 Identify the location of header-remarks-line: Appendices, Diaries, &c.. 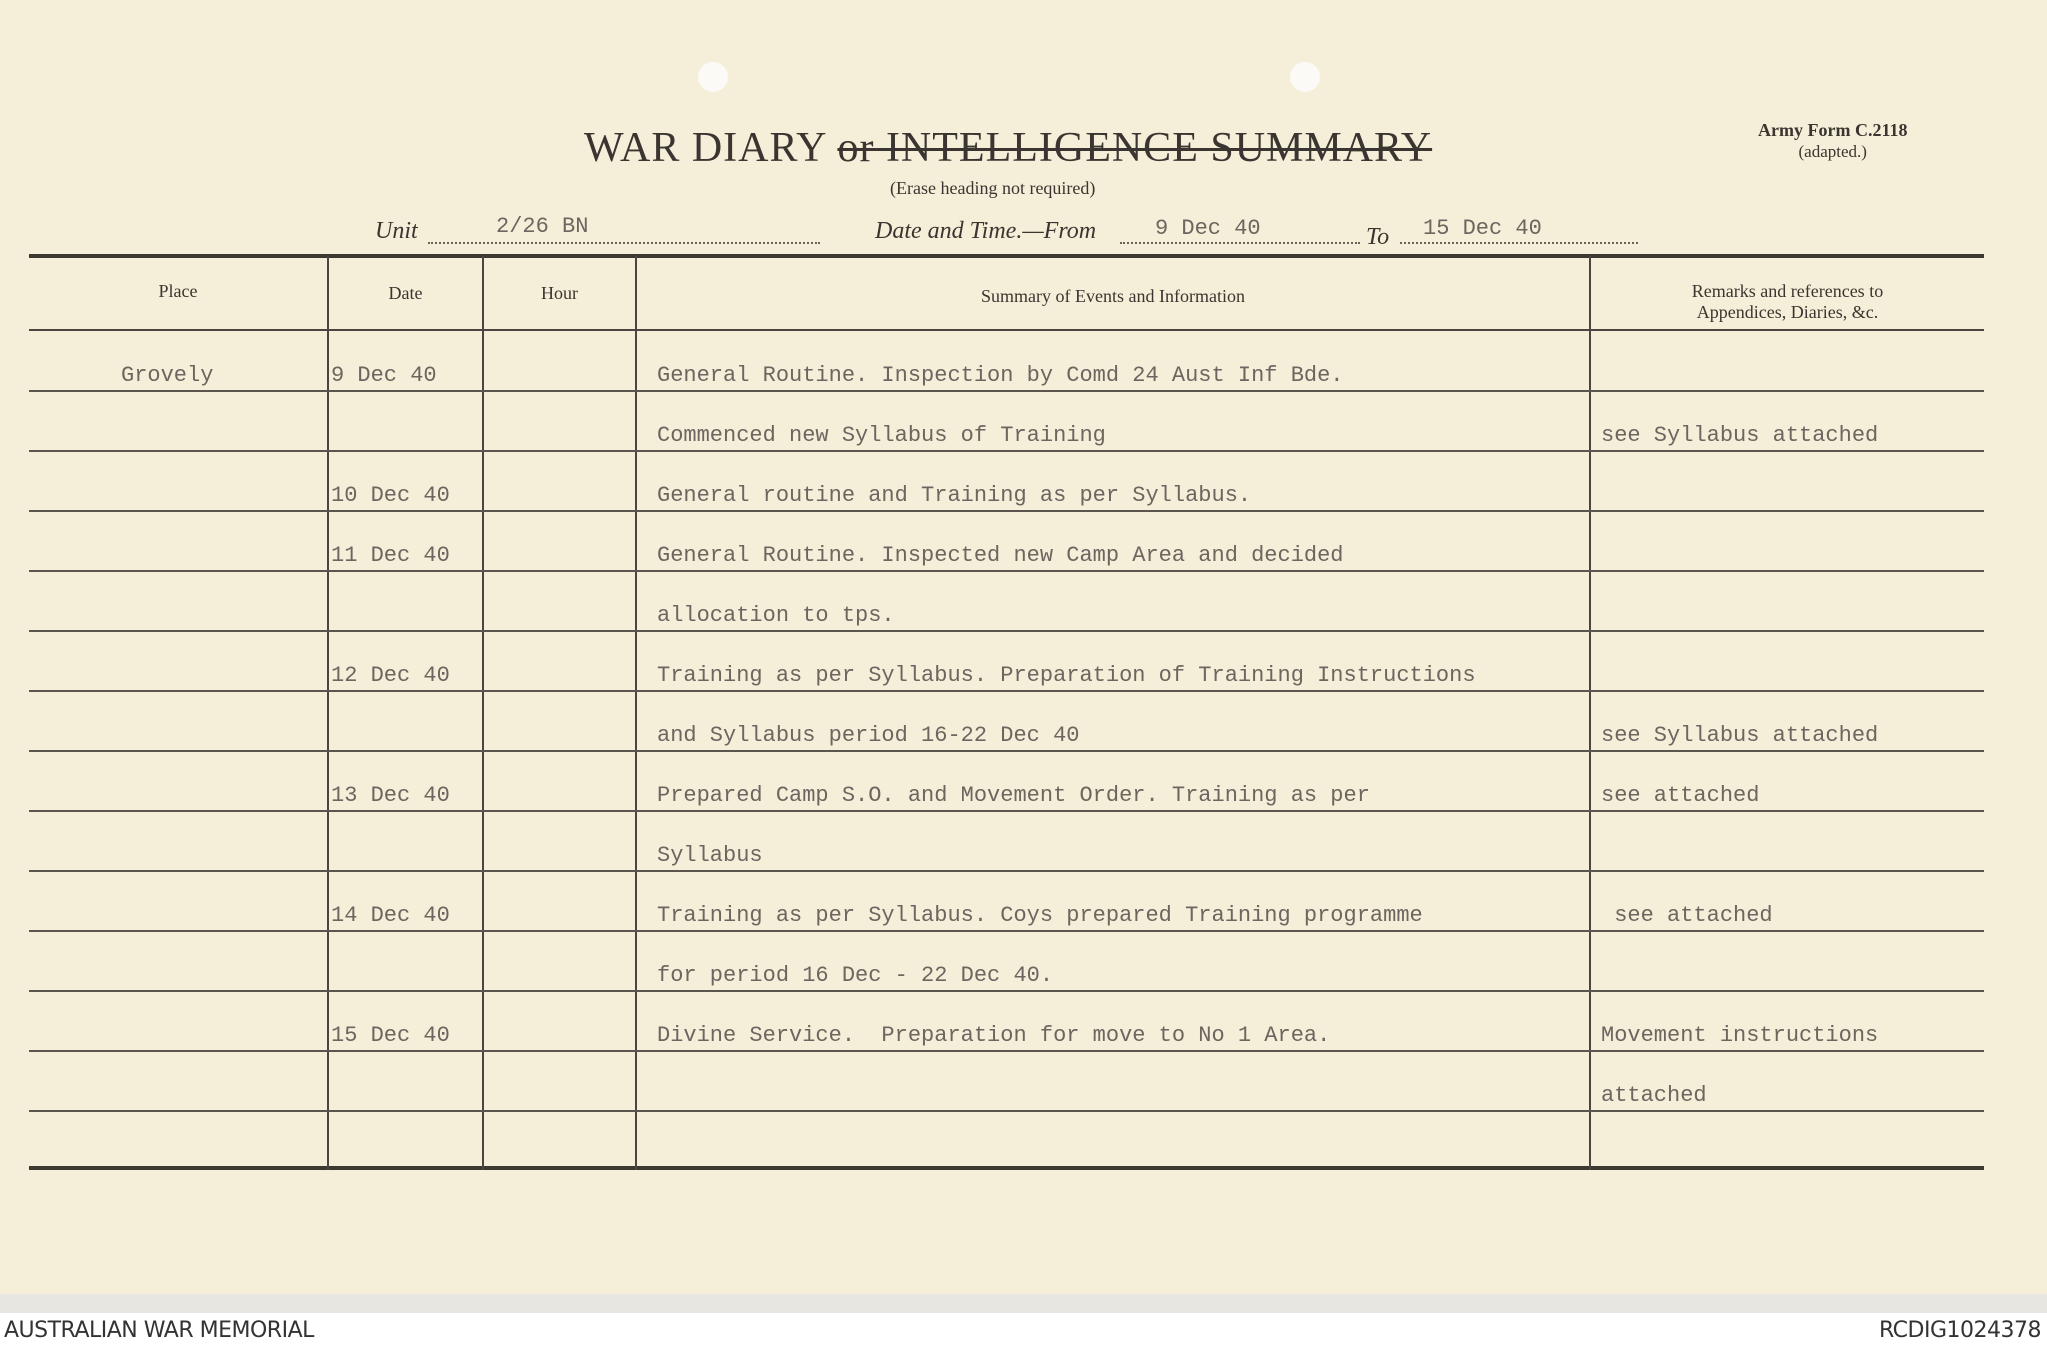
(1787, 312).